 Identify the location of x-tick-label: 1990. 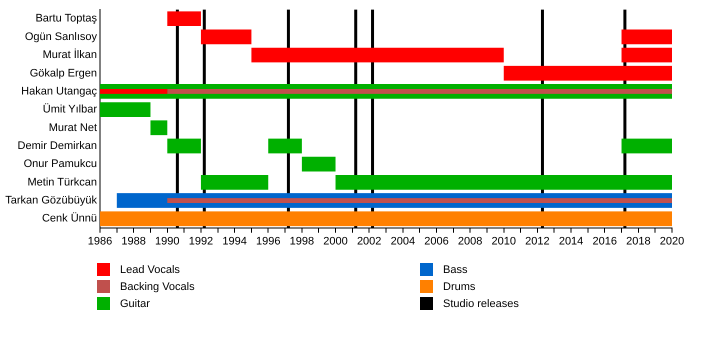
(167, 241).